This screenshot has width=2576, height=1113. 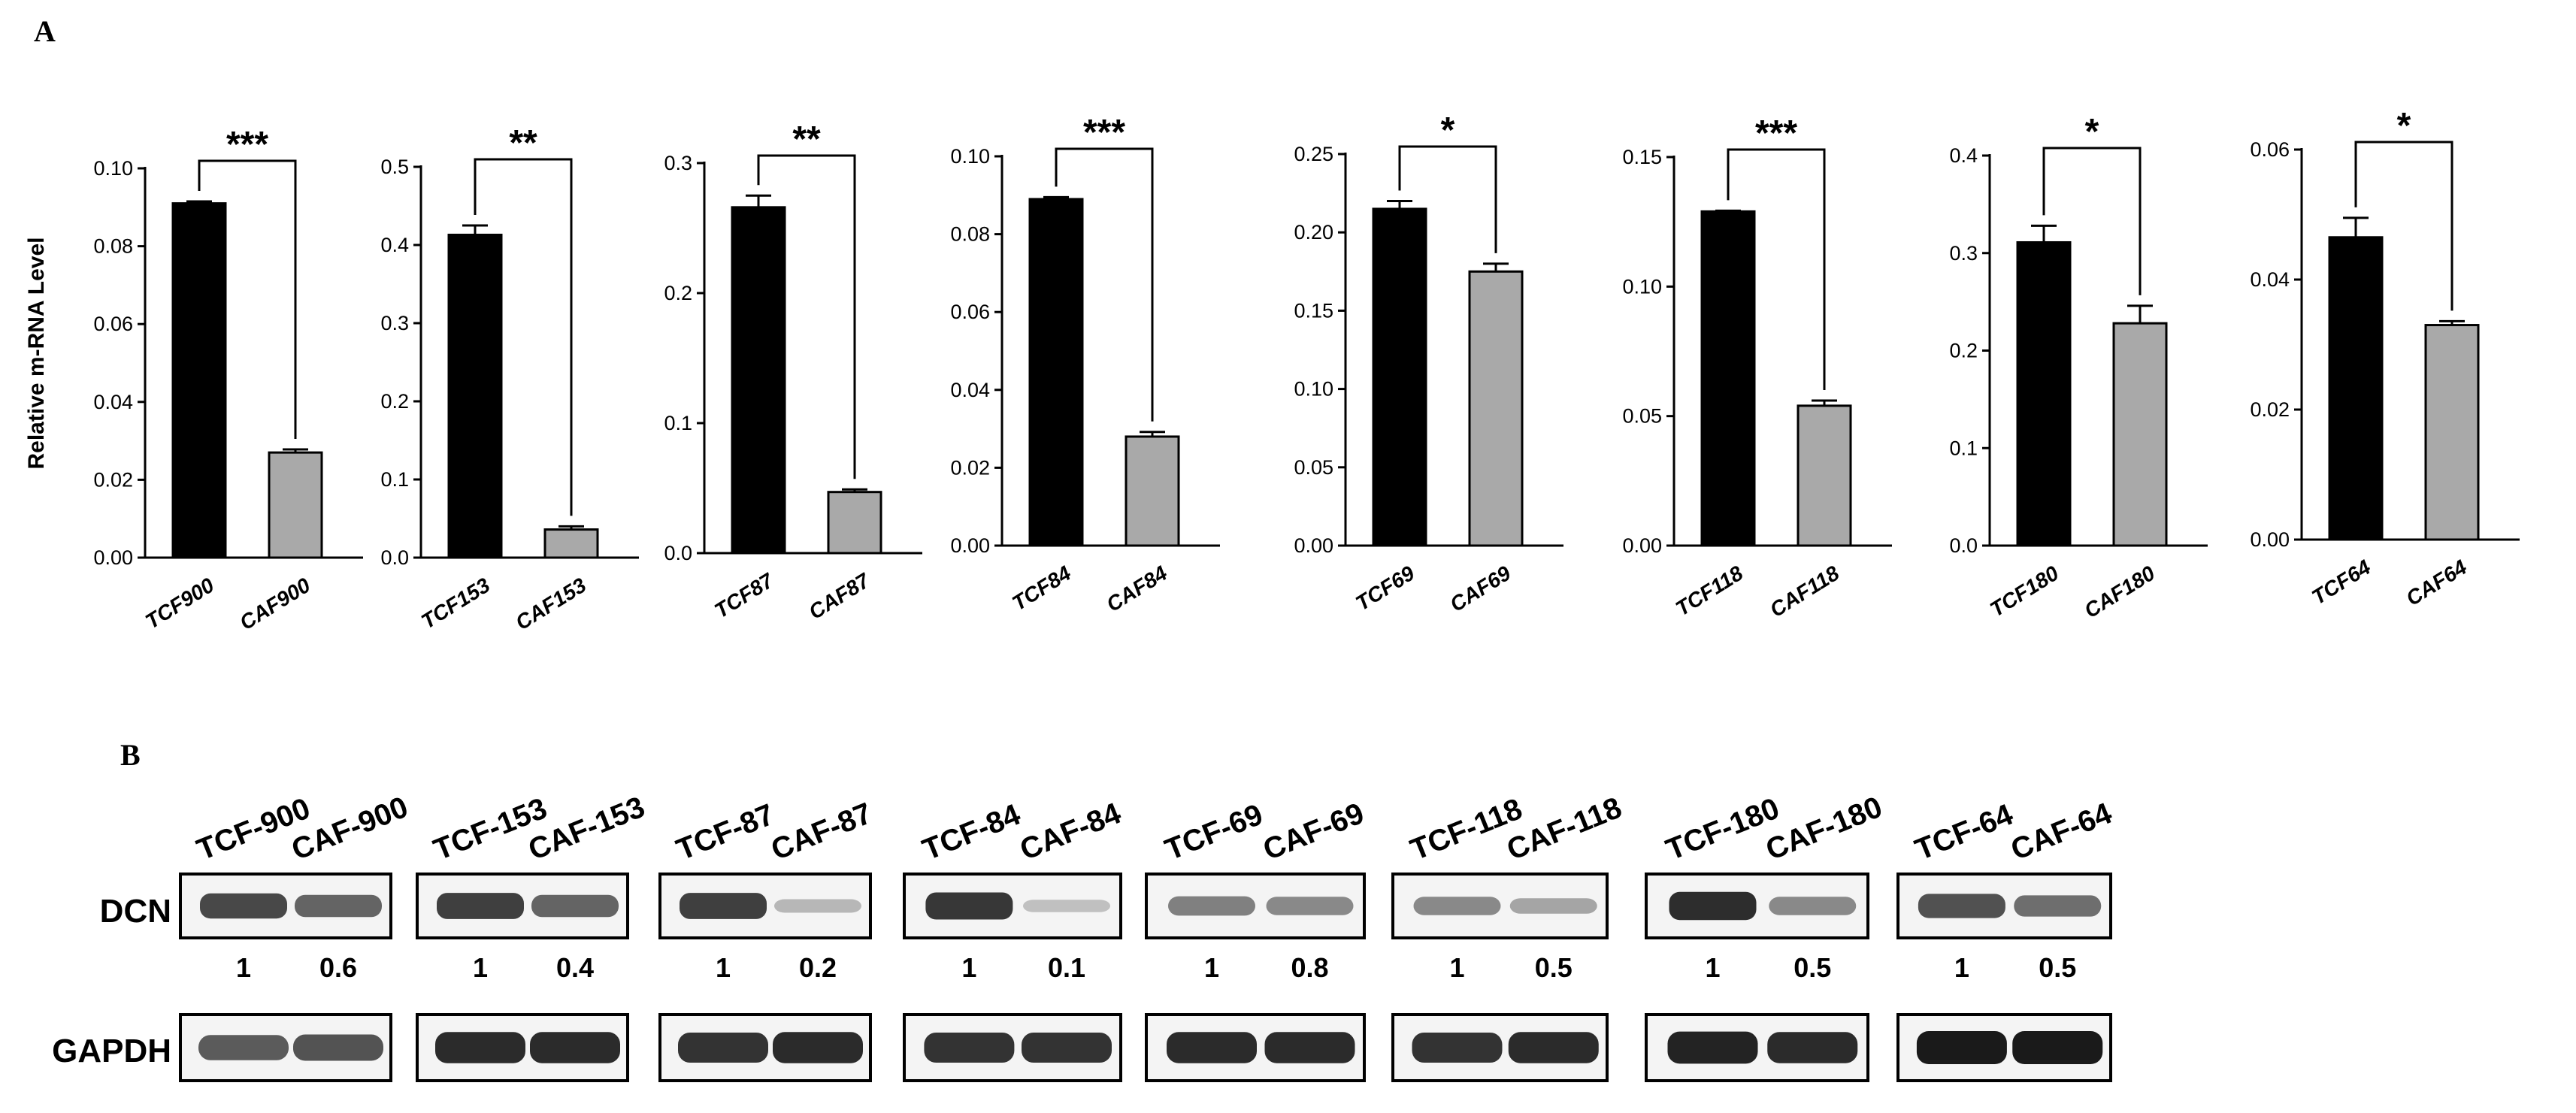 What do you see at coordinates (1642, 416) in the screenshot?
I see `y-tick-label: 0.05` at bounding box center [1642, 416].